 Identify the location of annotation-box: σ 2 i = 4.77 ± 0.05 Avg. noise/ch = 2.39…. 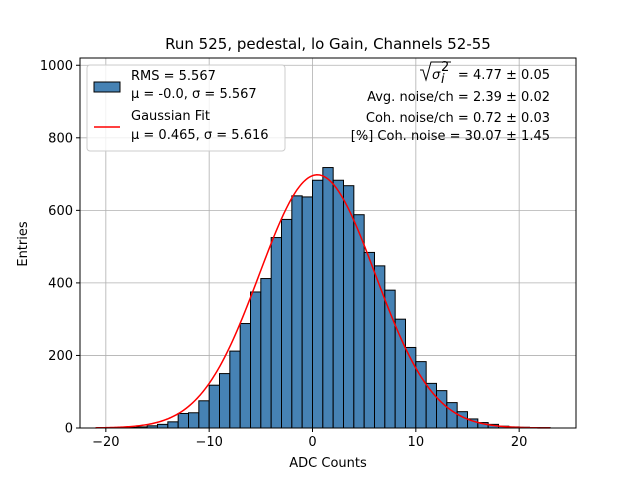
(450, 102).